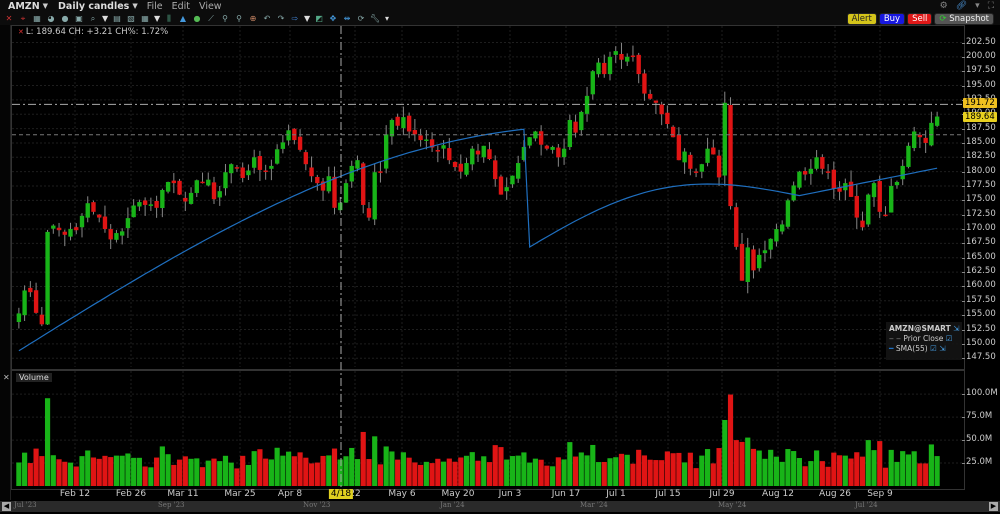 This screenshot has height=514, width=1000. What do you see at coordinates (290, 494) in the screenshot?
I see `x-tick-label: Apr 8` at bounding box center [290, 494].